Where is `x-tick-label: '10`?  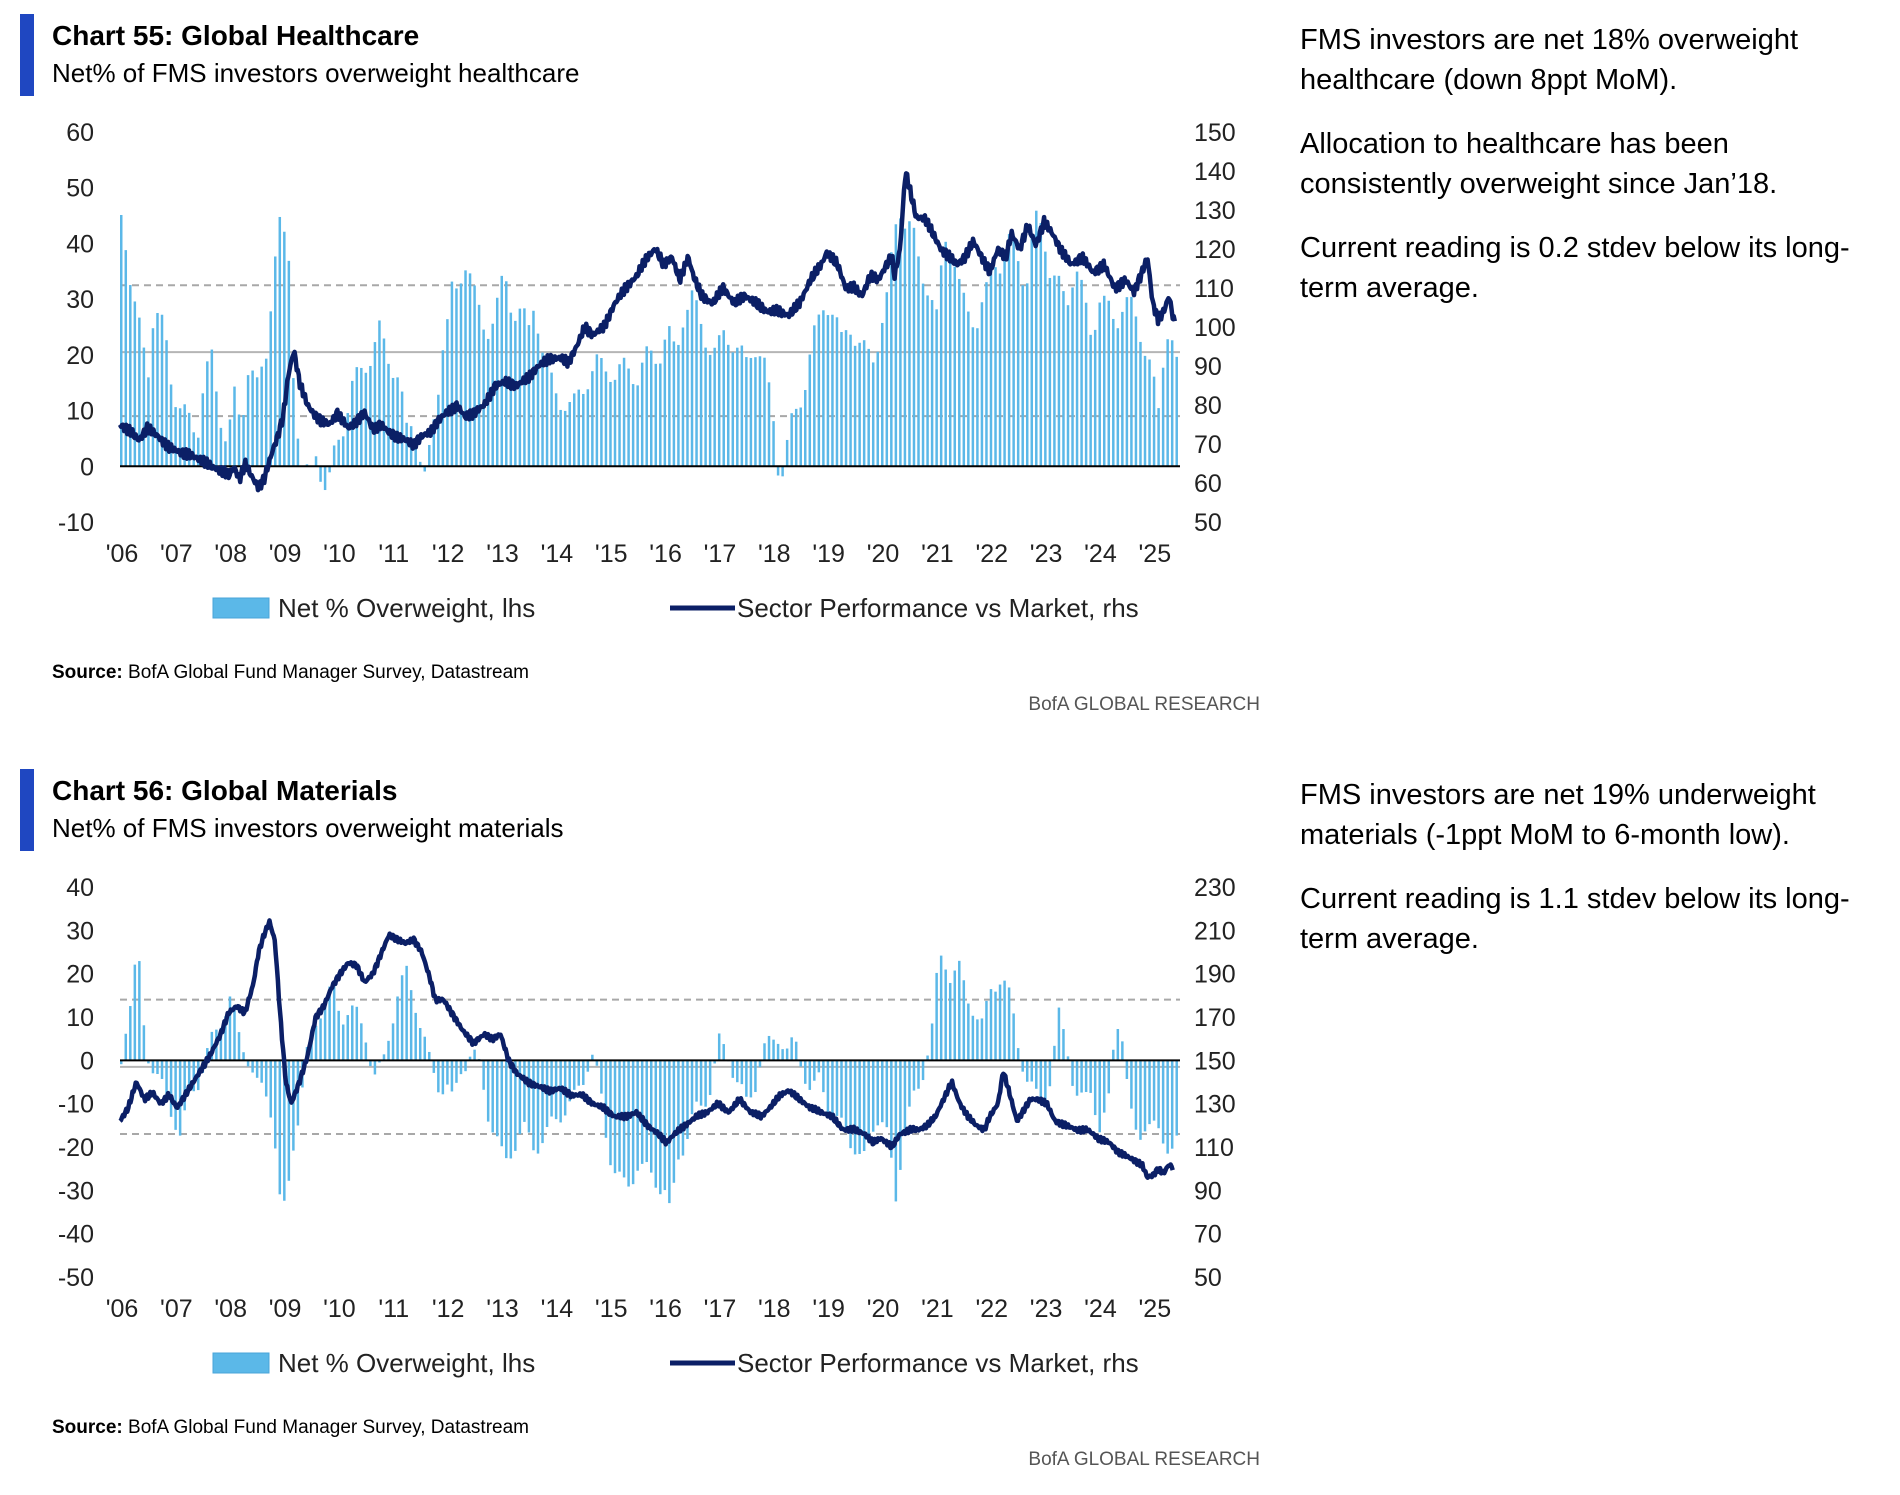 x-tick-label: '10 is located at coordinates (339, 1309).